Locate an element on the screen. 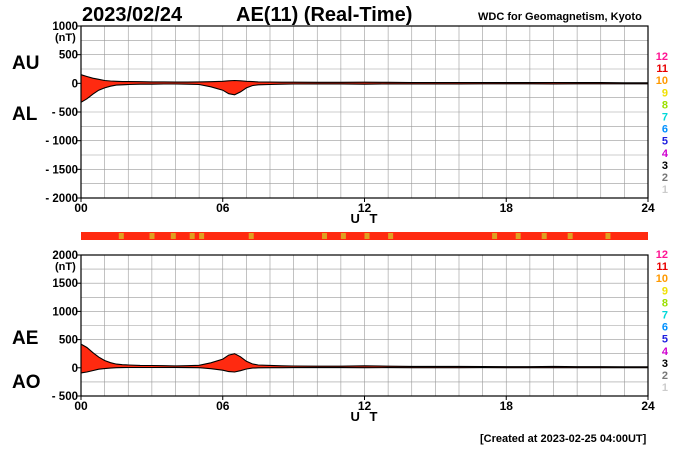  date-label: 2023/02/24 is located at coordinates (132, 15).